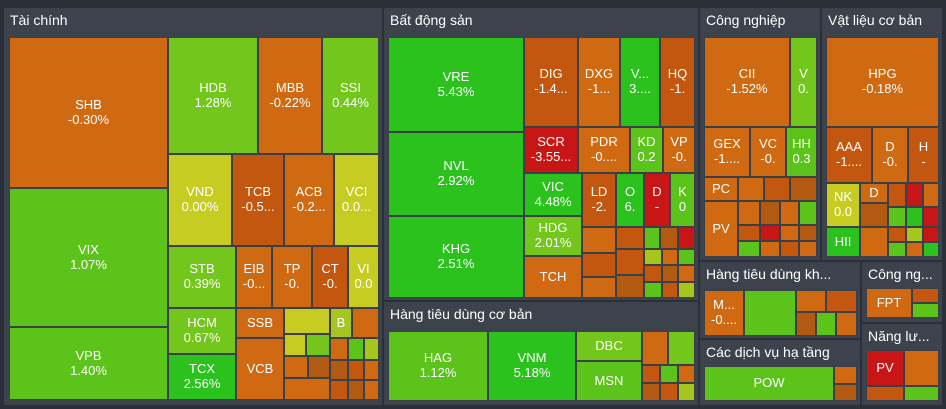 The width and height of the screenshot is (946, 409). Describe the element at coordinates (721, 229) in the screenshot. I see `stock-tile-pv: PV` at that location.